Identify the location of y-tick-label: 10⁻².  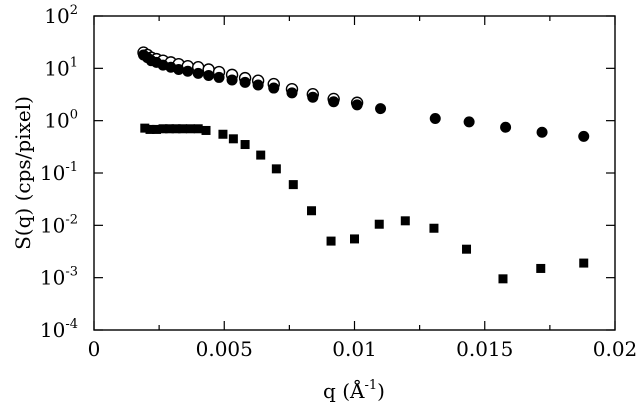
(59, 224).